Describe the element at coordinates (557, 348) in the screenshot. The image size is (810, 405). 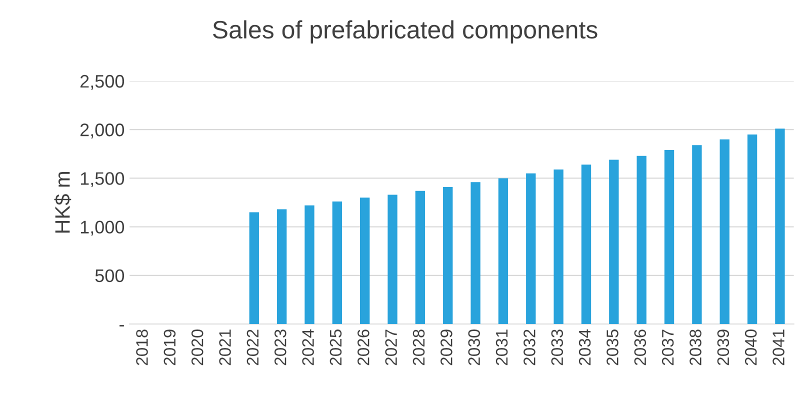
I see `x-tick-label: 2033` at that location.